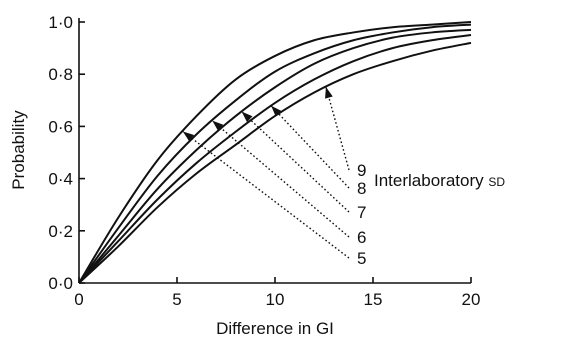  I want to click on series-label-8: 8, so click(361, 188).